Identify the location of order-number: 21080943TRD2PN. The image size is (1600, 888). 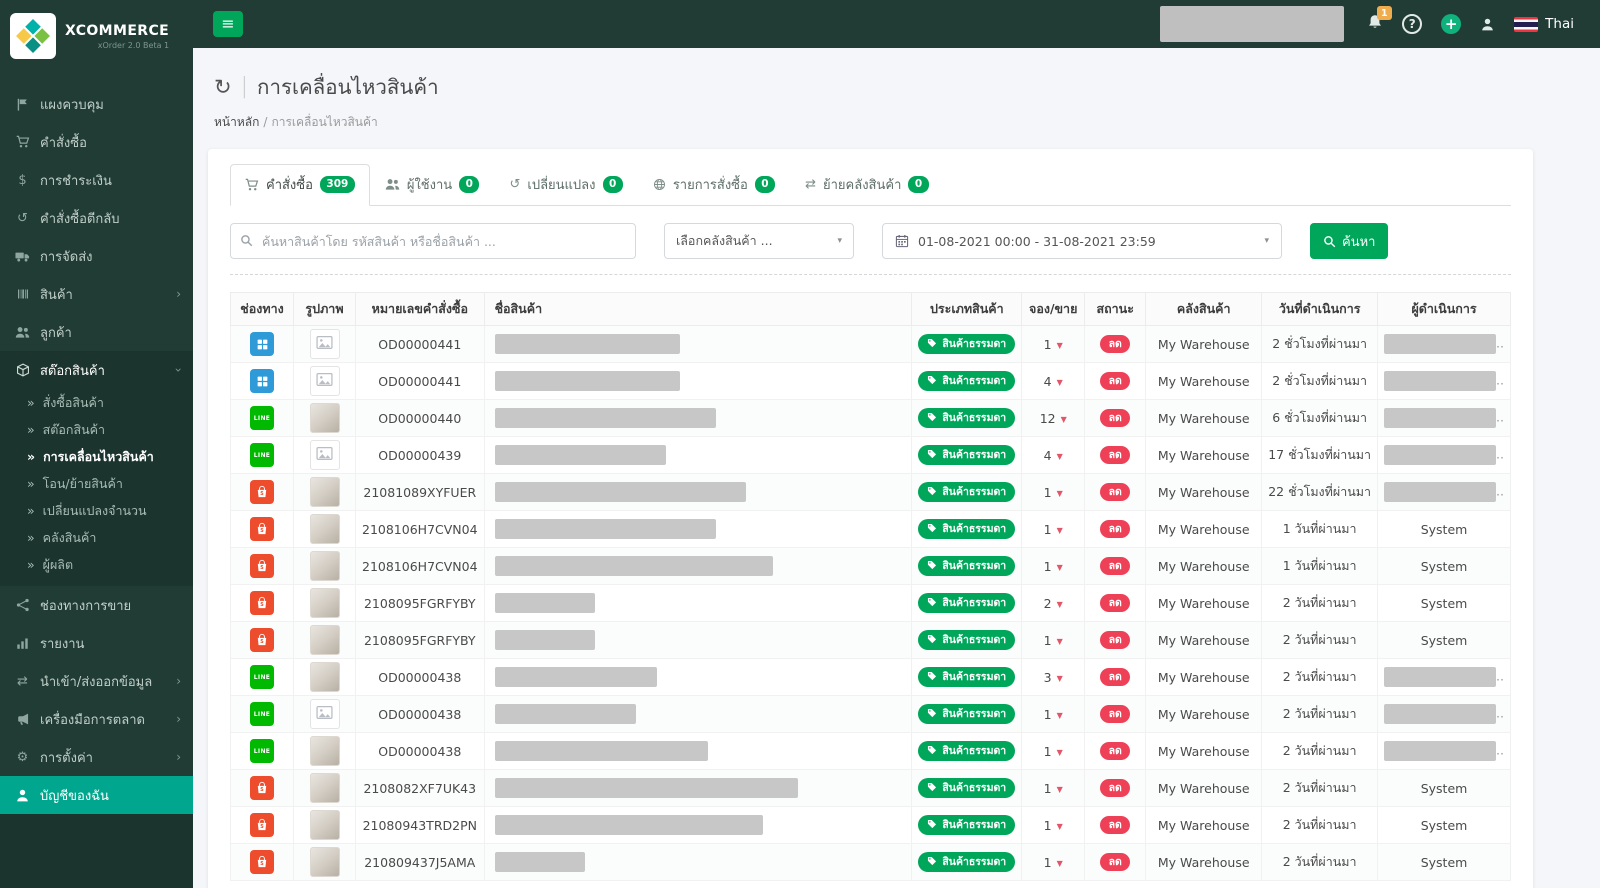
(420, 825).